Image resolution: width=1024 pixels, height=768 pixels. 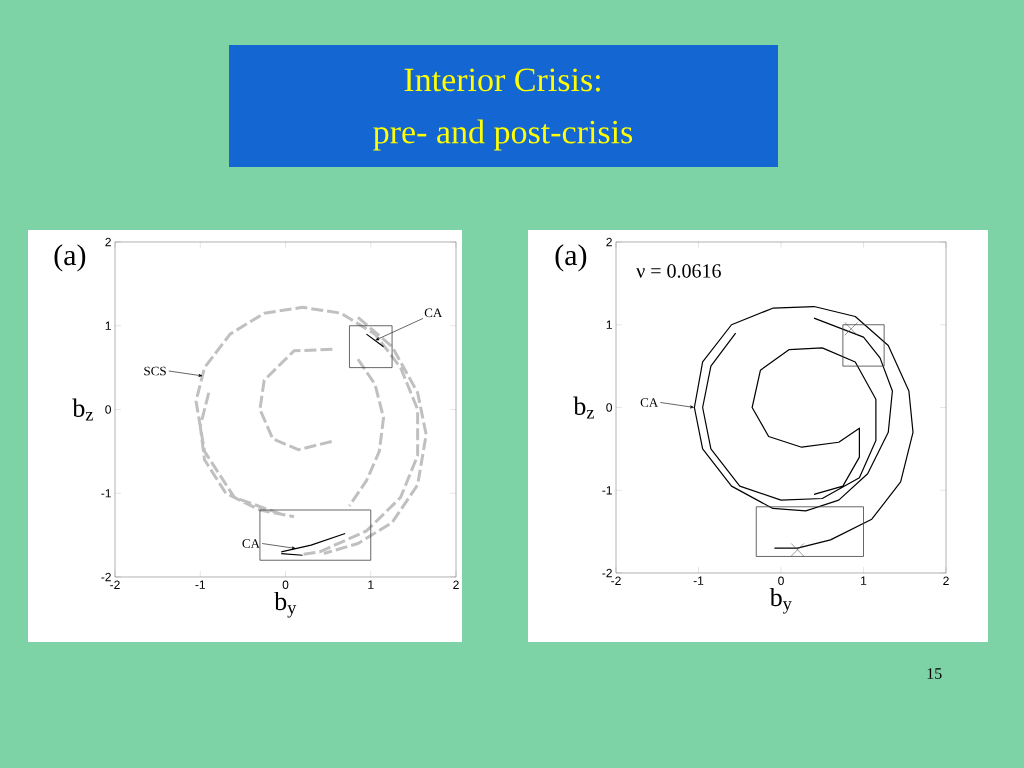 I want to click on text: 15, so click(x=934, y=673).